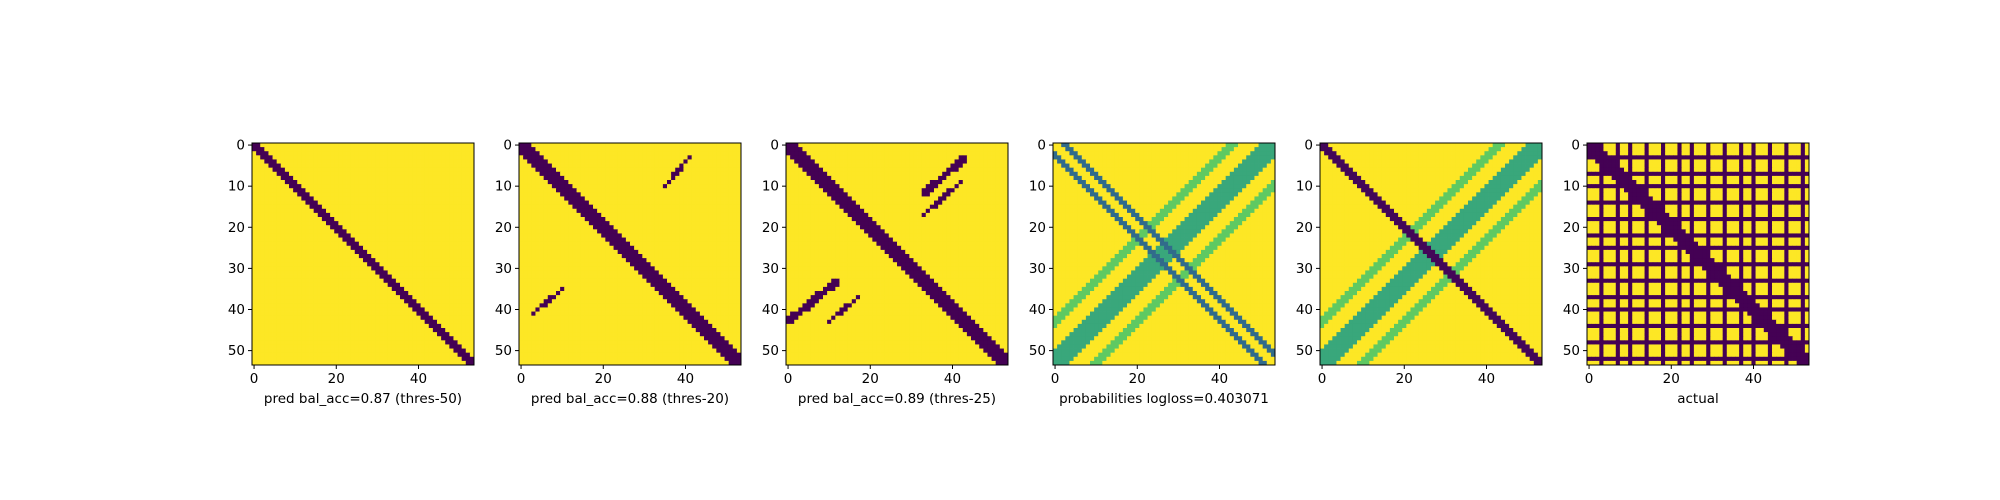 This screenshot has height=500, width=2000. Describe the element at coordinates (363, 254) in the screenshot. I see `axes-frame` at that location.